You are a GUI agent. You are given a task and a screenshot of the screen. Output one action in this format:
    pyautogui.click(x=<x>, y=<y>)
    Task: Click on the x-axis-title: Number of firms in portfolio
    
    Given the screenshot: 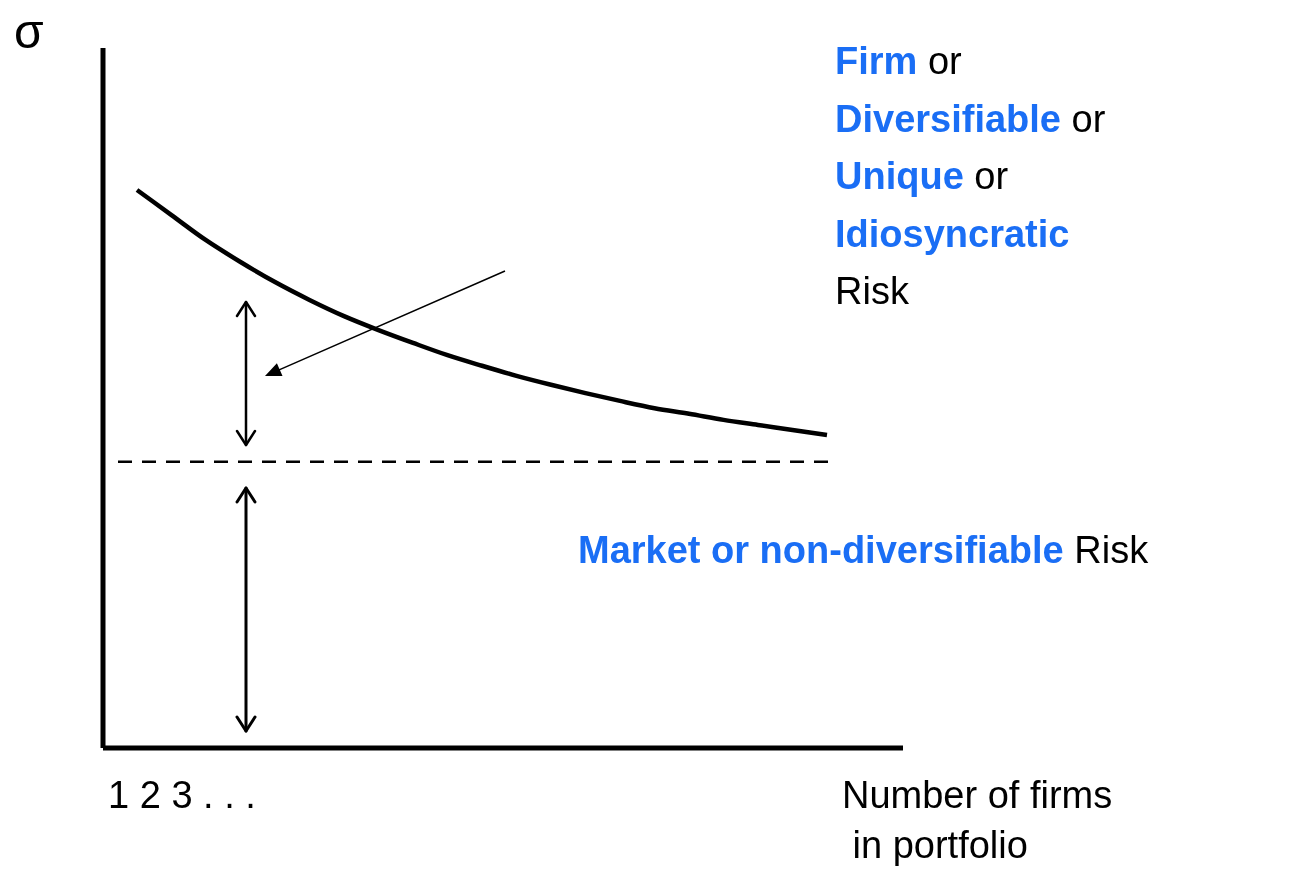 What is the action you would take?
    pyautogui.click(x=977, y=820)
    